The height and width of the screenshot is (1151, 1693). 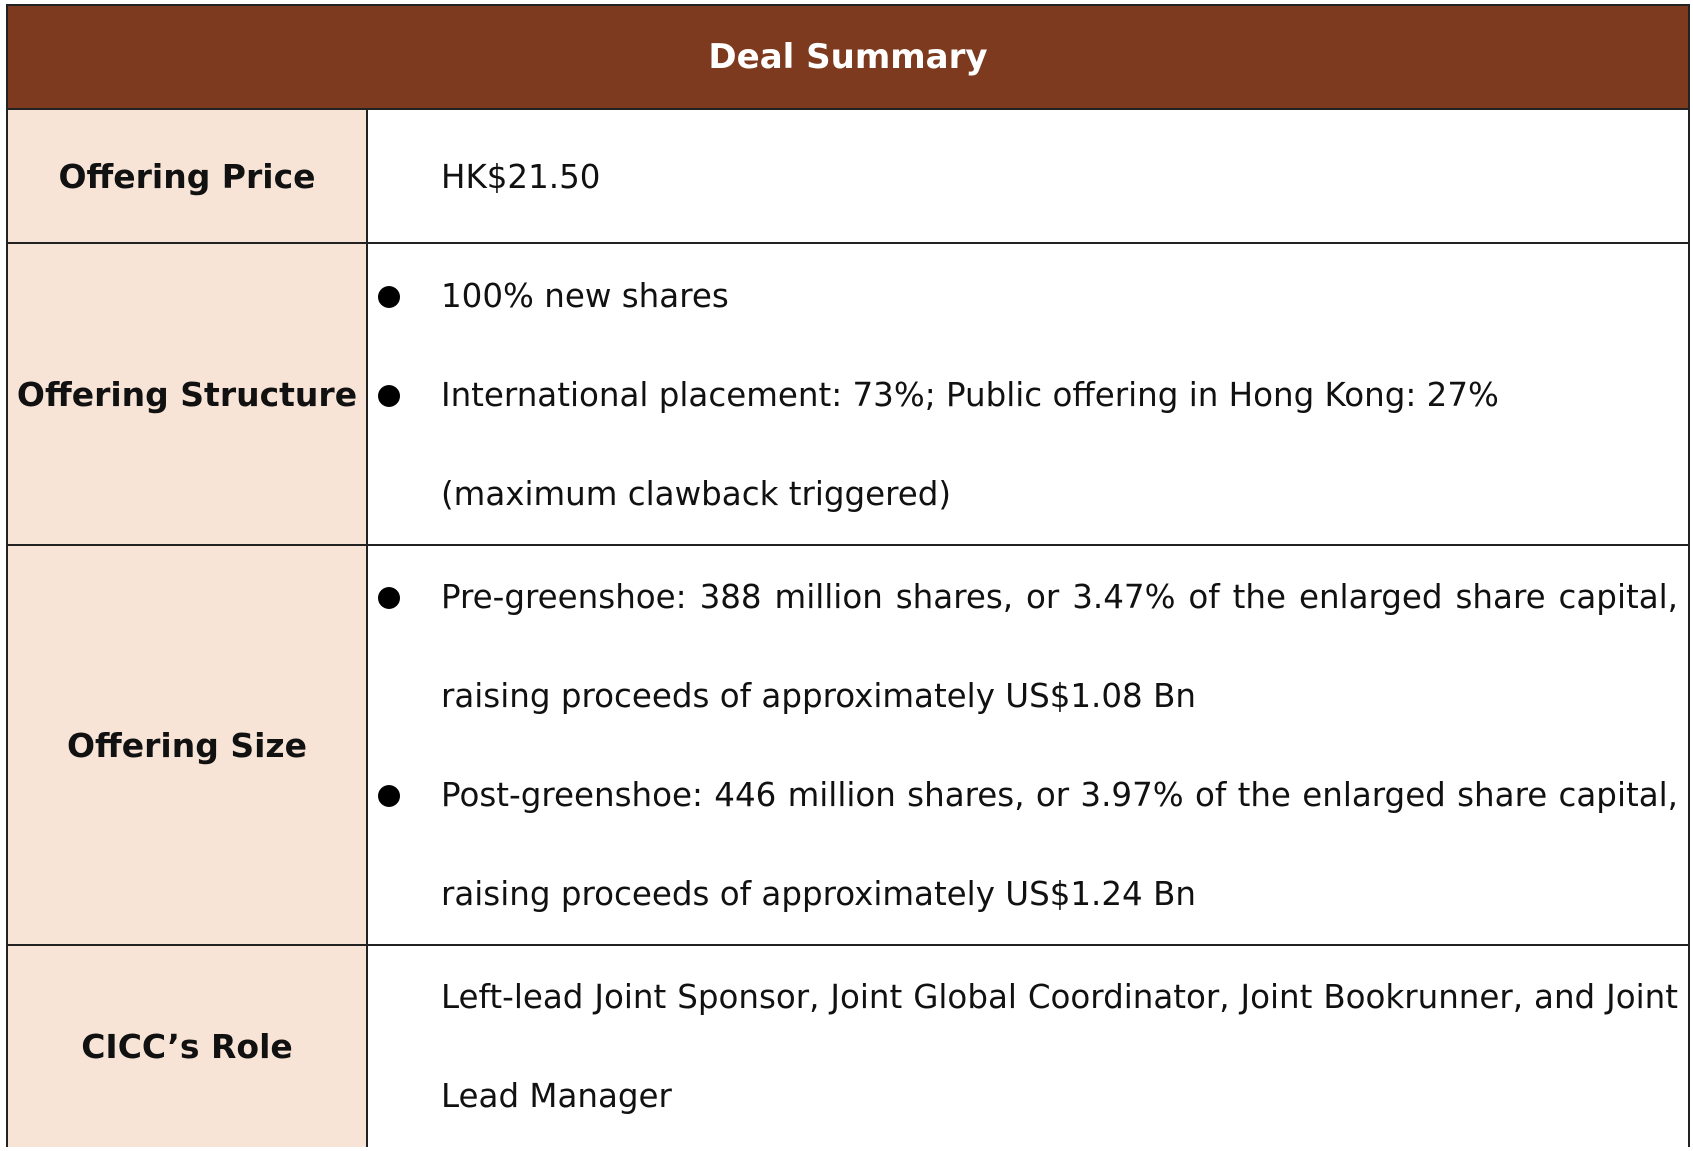 I want to click on row-offering-price: Offering Price HK$21.50, so click(x=848, y=177).